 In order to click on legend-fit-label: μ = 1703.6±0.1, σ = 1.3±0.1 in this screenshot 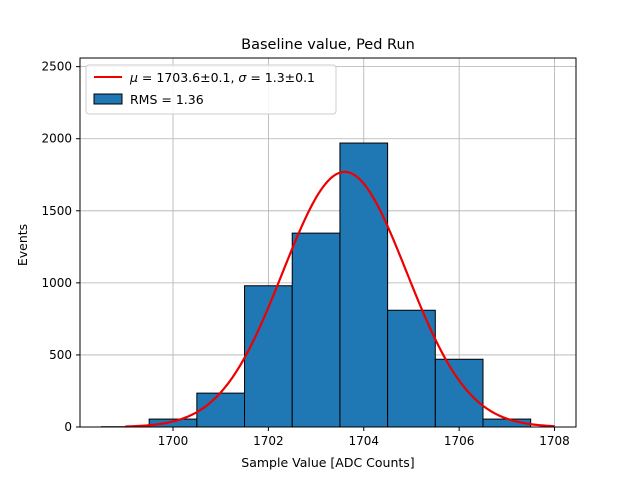, I will do `click(222, 77)`.